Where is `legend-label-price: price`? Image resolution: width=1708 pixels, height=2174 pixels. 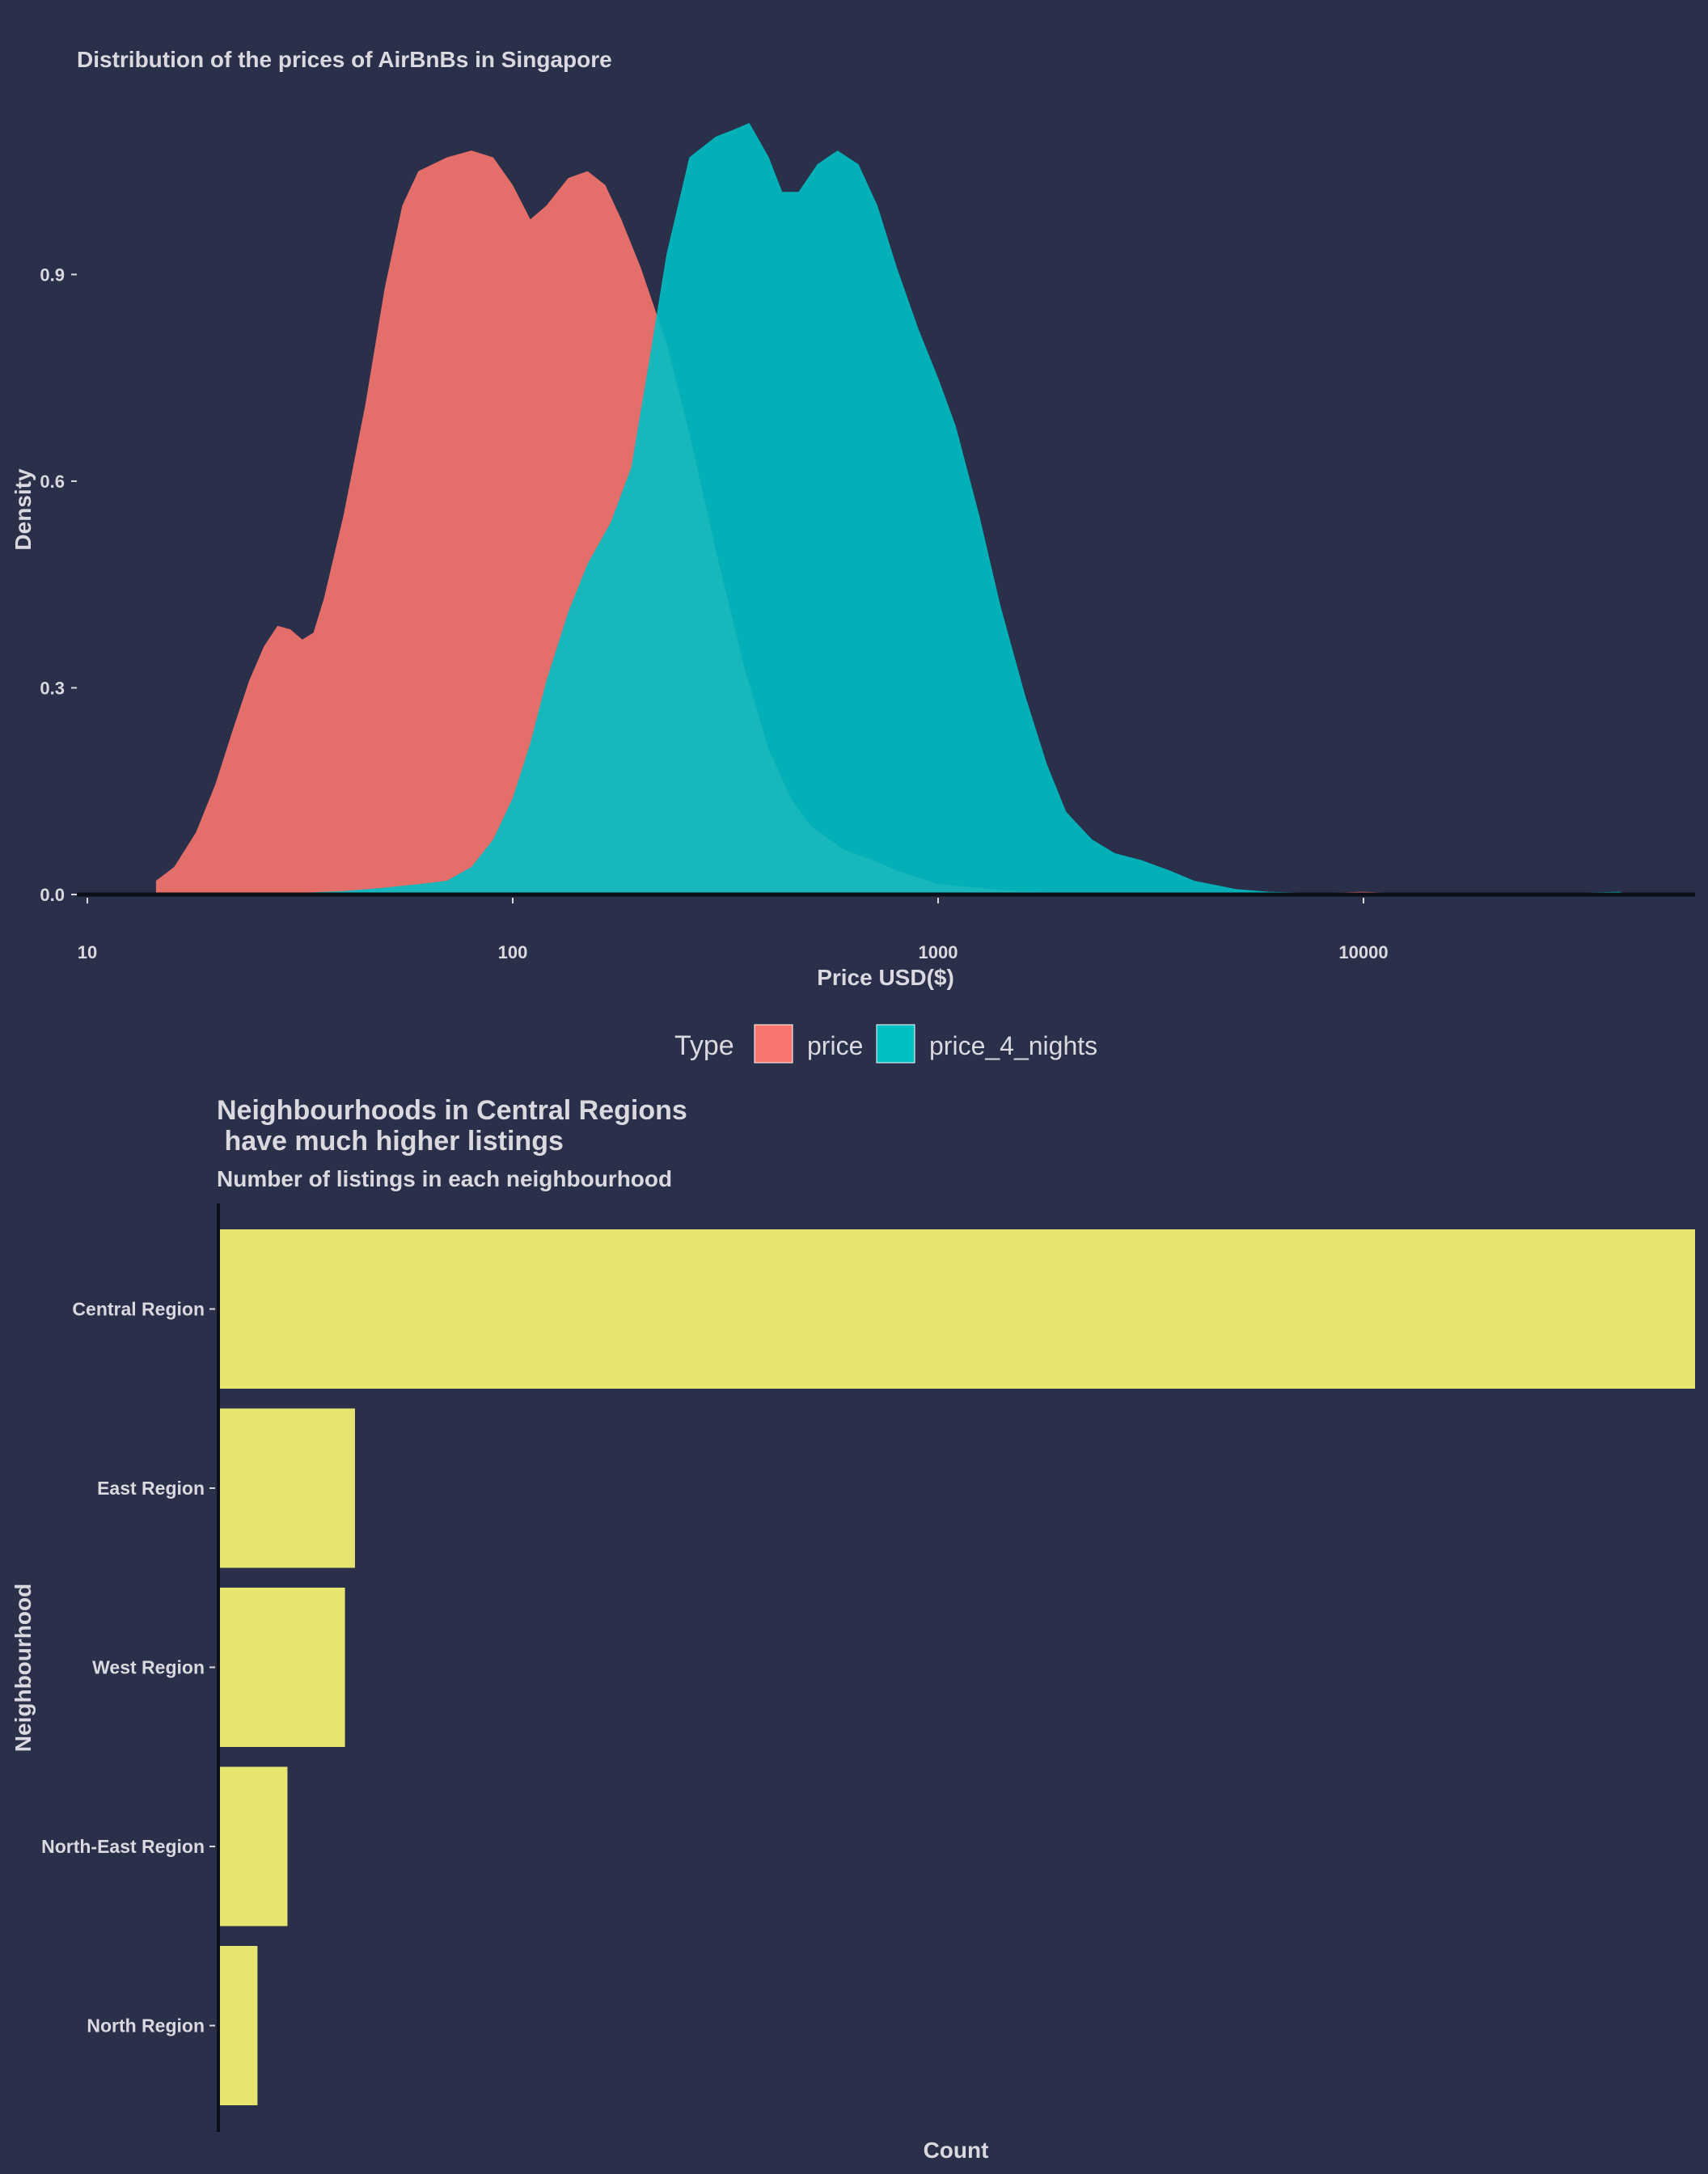 legend-label-price: price is located at coordinates (835, 1045).